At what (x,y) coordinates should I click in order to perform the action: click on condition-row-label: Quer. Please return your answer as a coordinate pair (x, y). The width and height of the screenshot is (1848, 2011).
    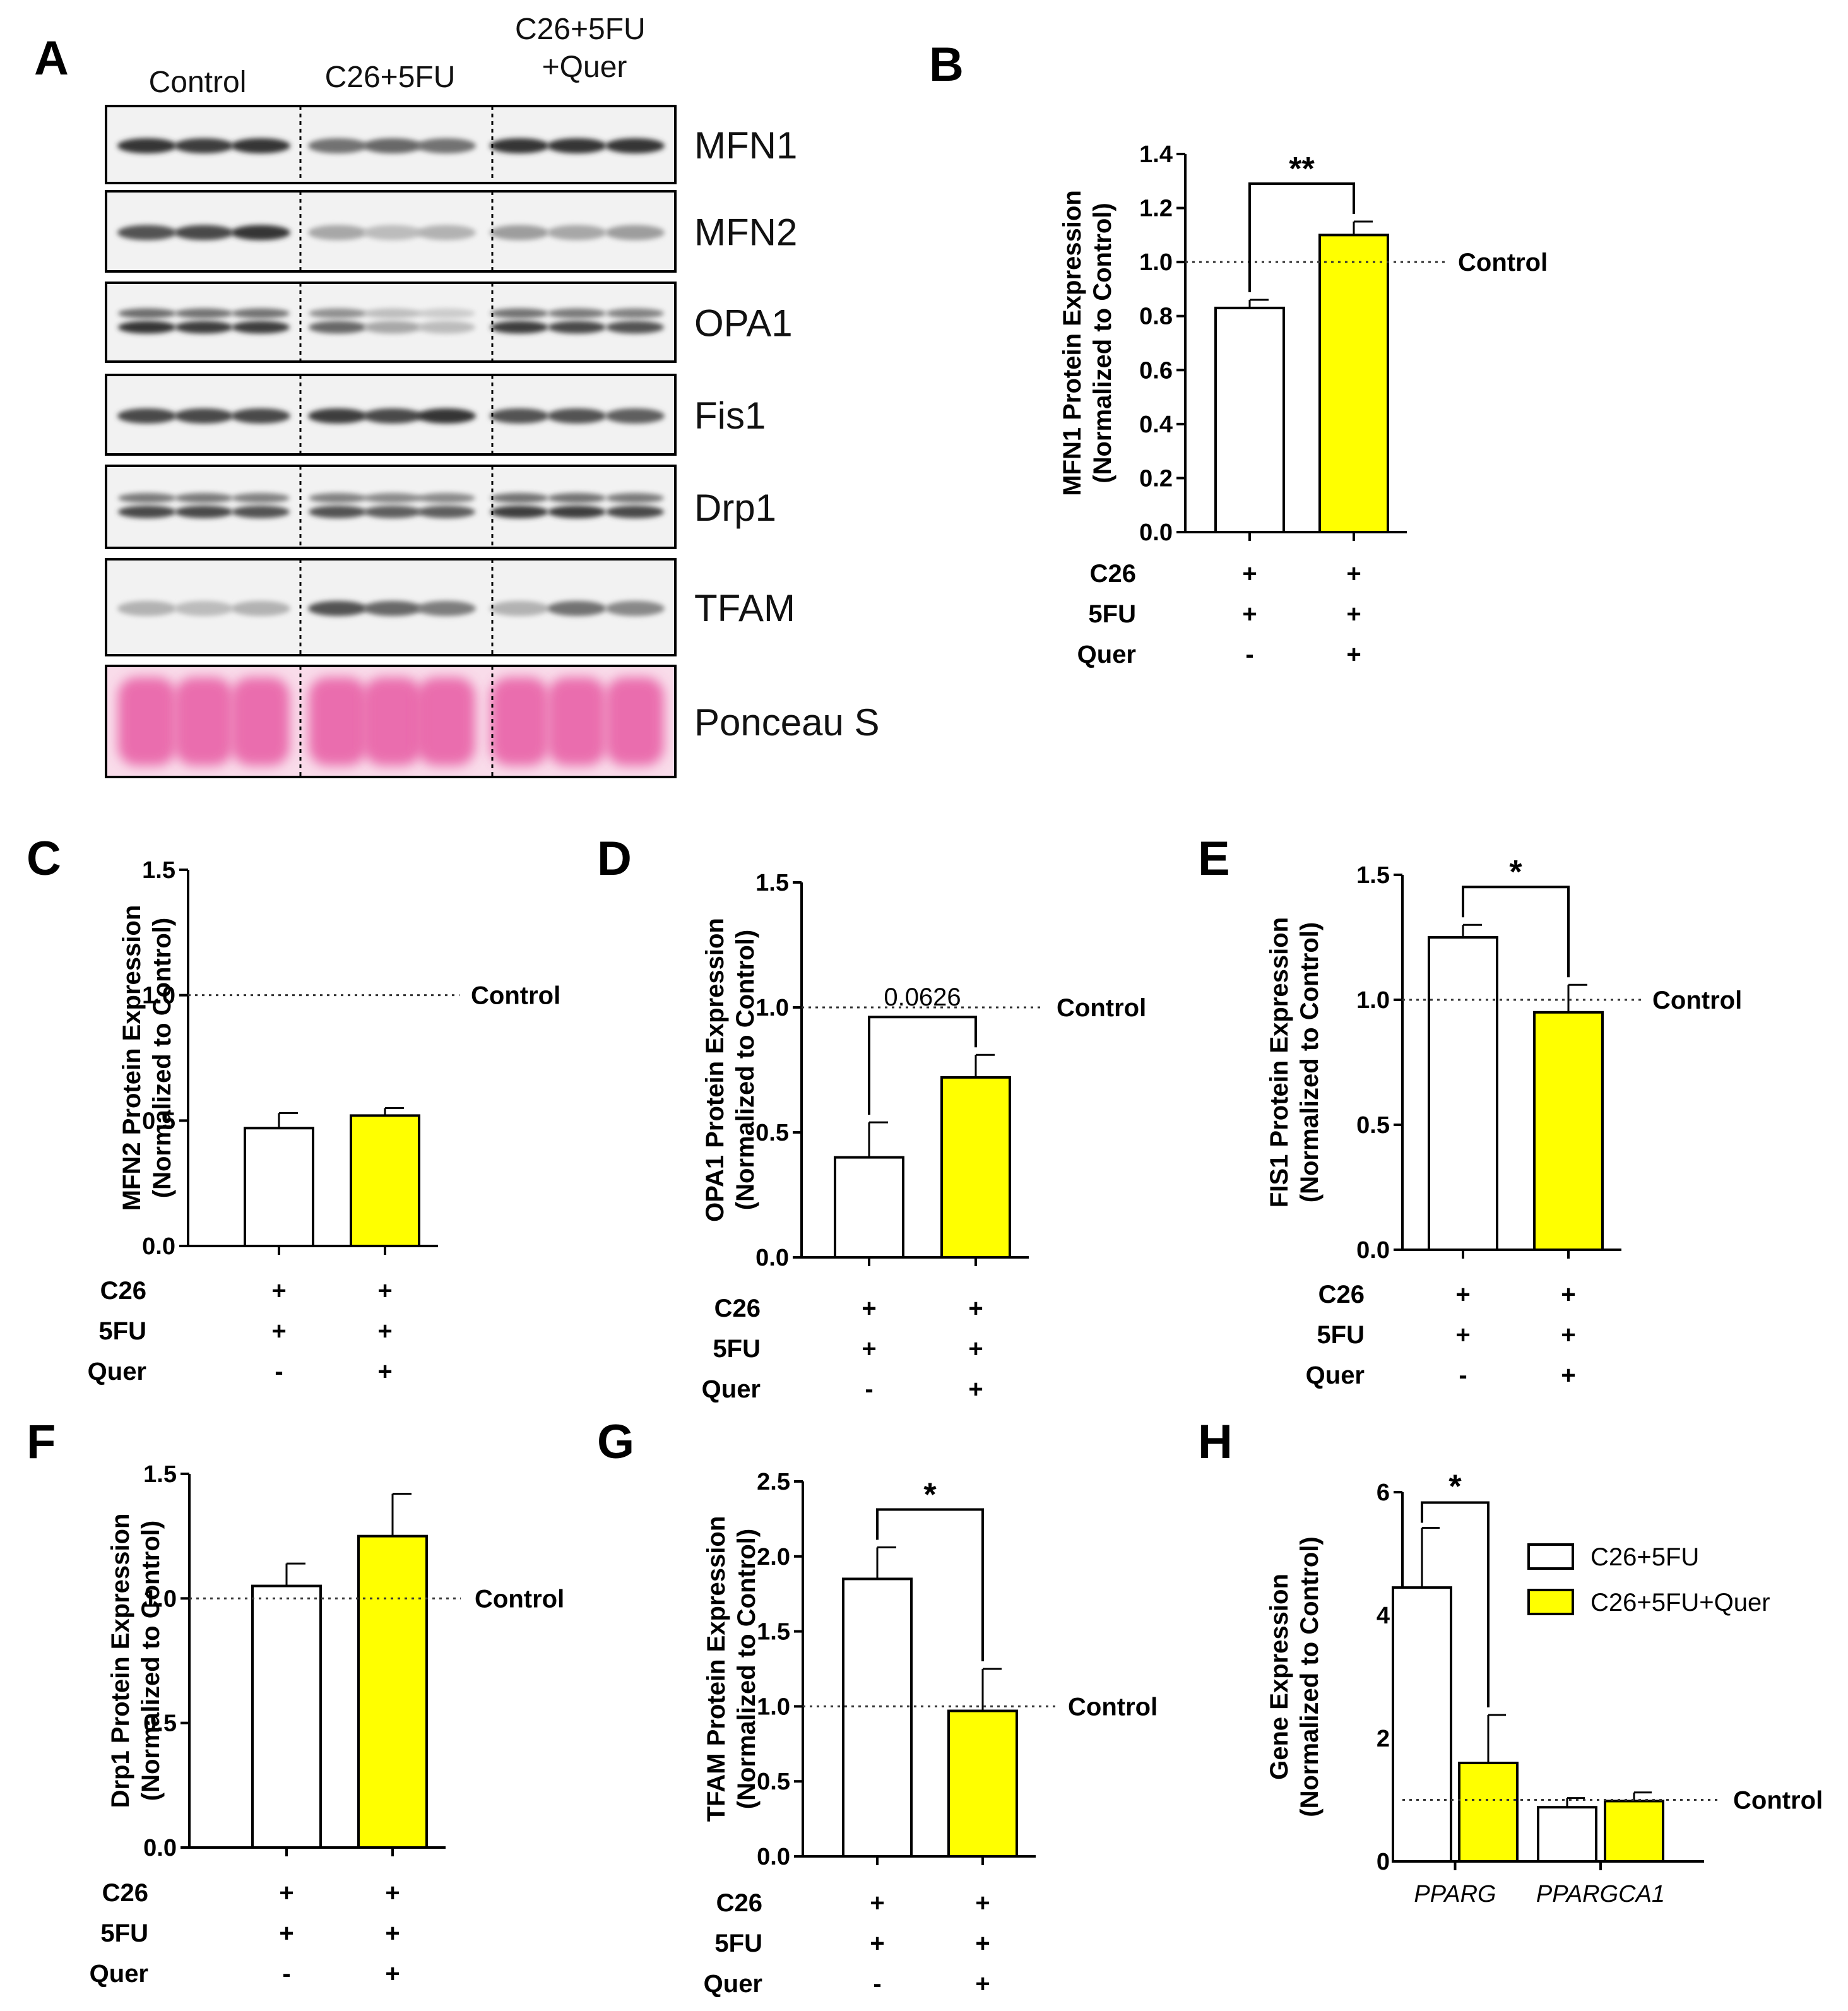
    Looking at the image, I should click on (731, 1389).